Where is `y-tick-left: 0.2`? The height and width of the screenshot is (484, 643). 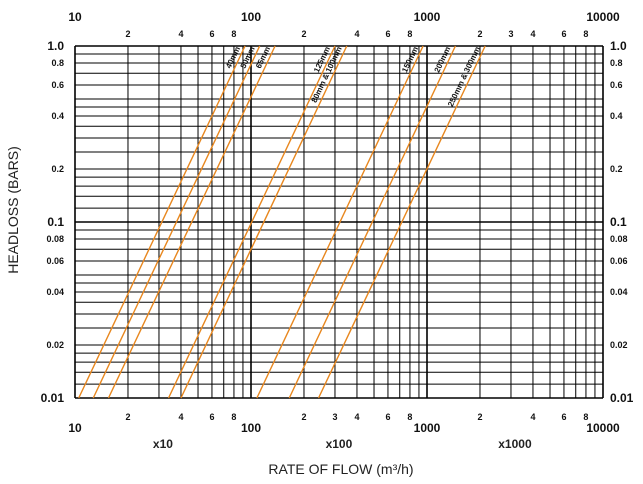 y-tick-left: 0.2 is located at coordinates (57, 169).